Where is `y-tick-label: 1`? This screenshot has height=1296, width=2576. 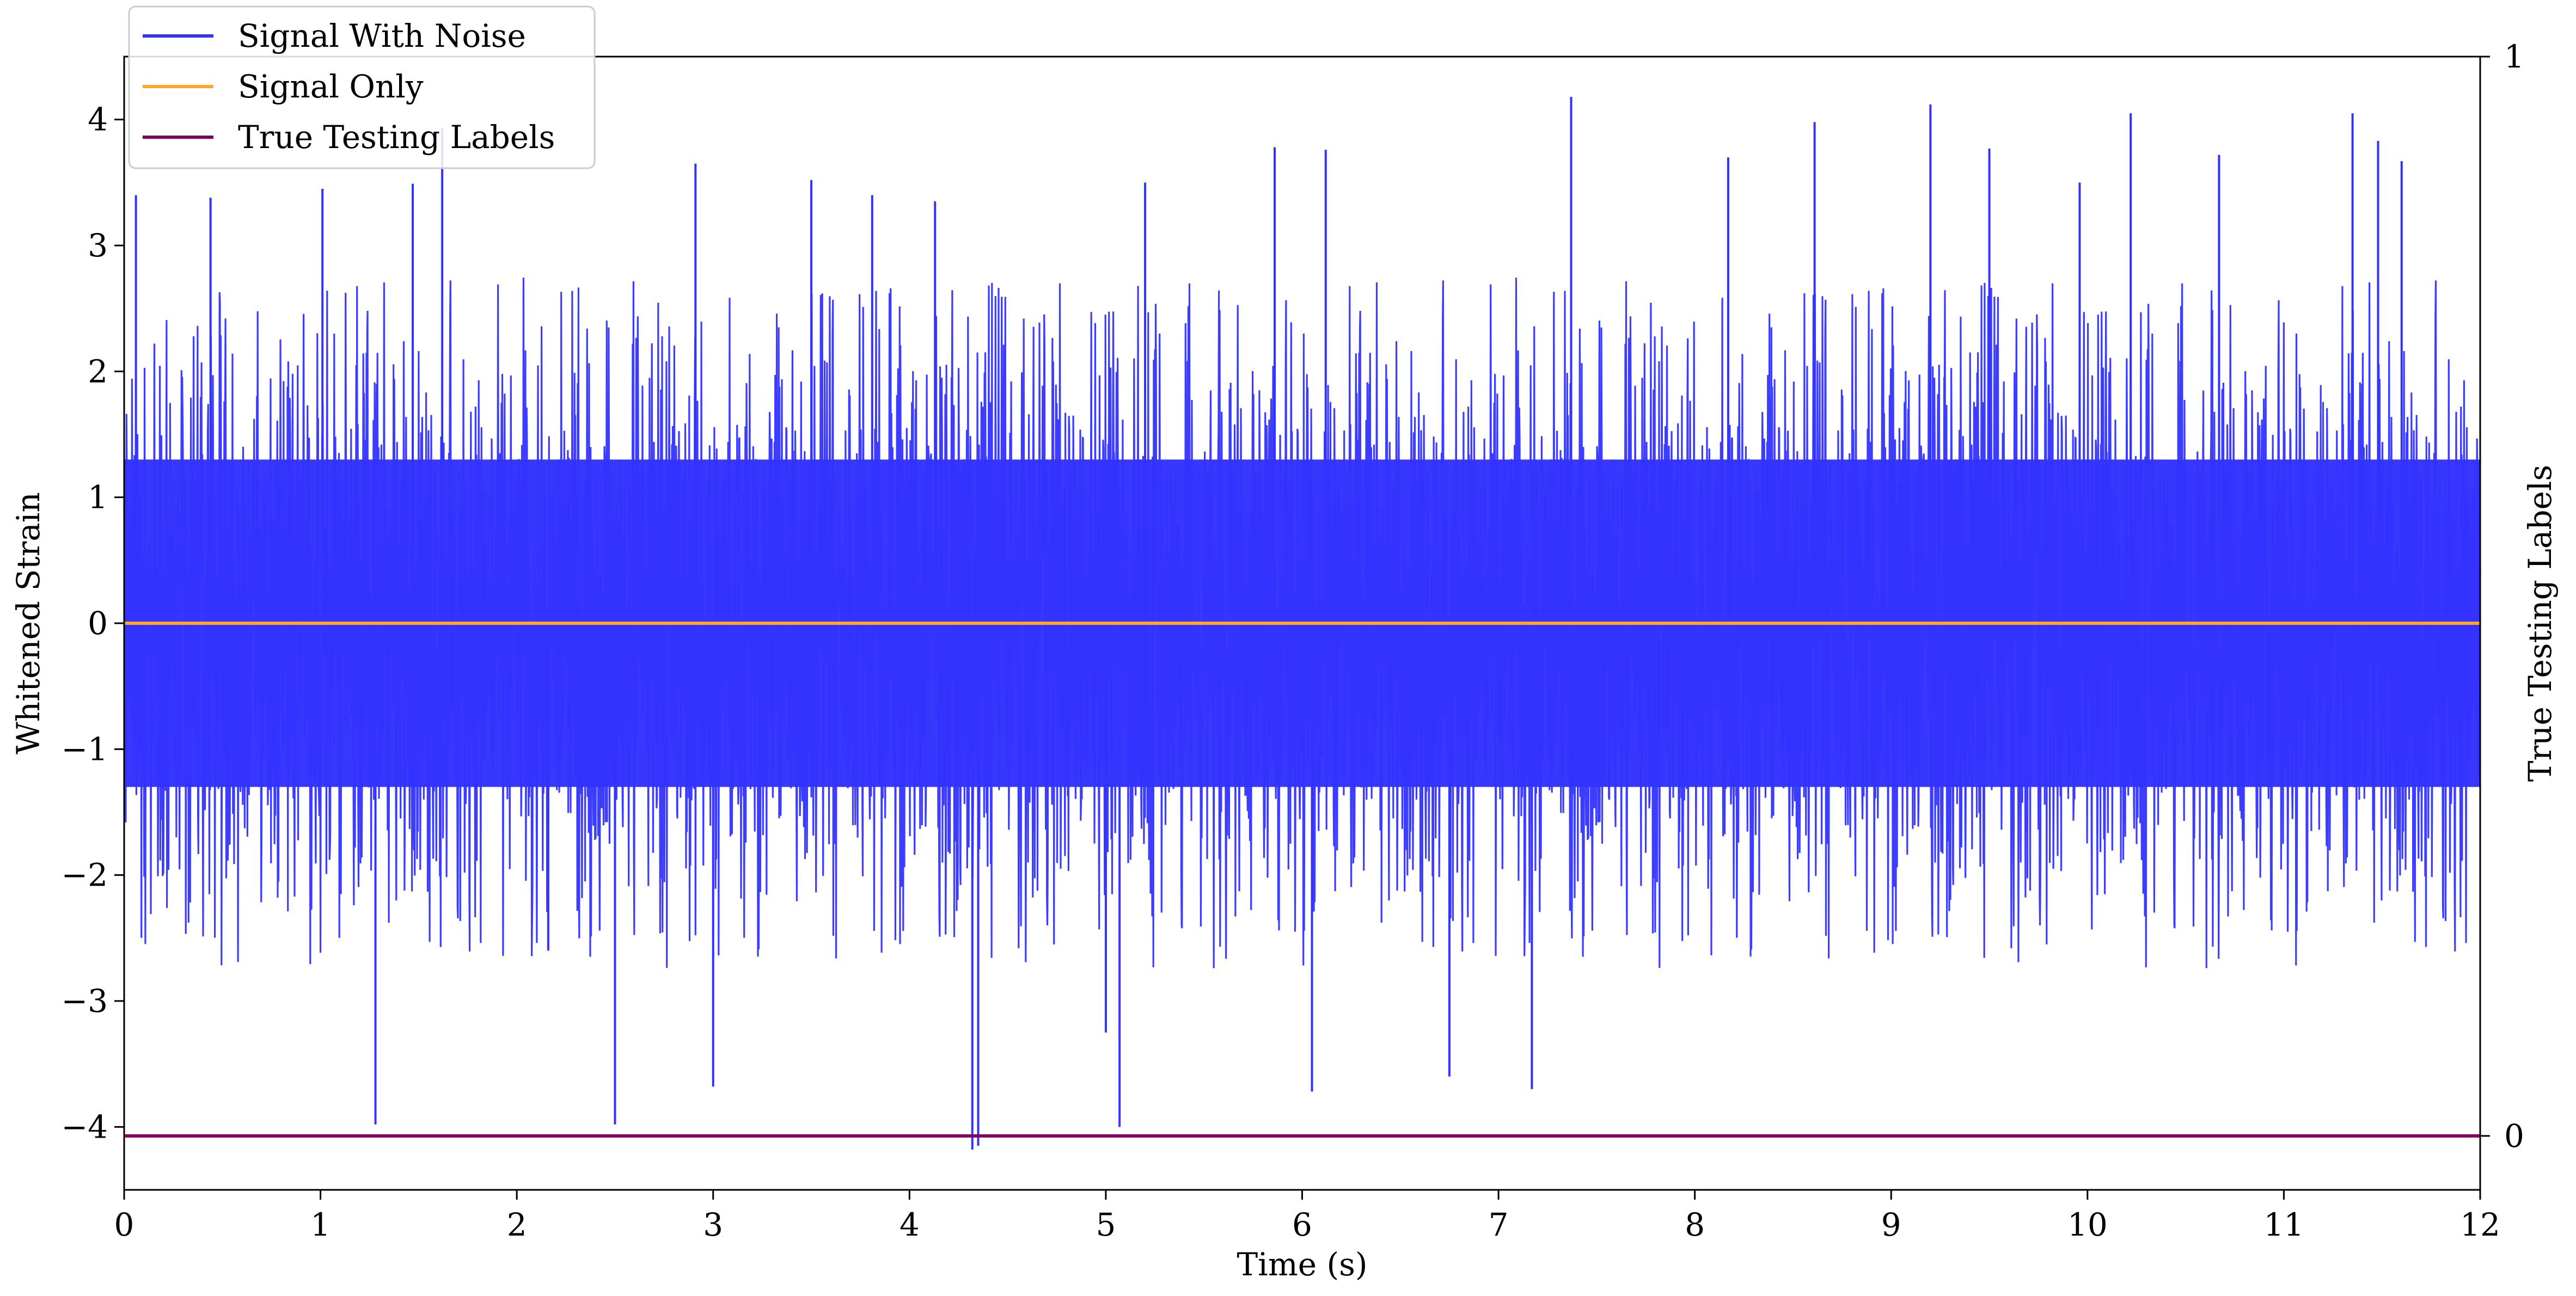 y-tick-label: 1 is located at coordinates (98, 497).